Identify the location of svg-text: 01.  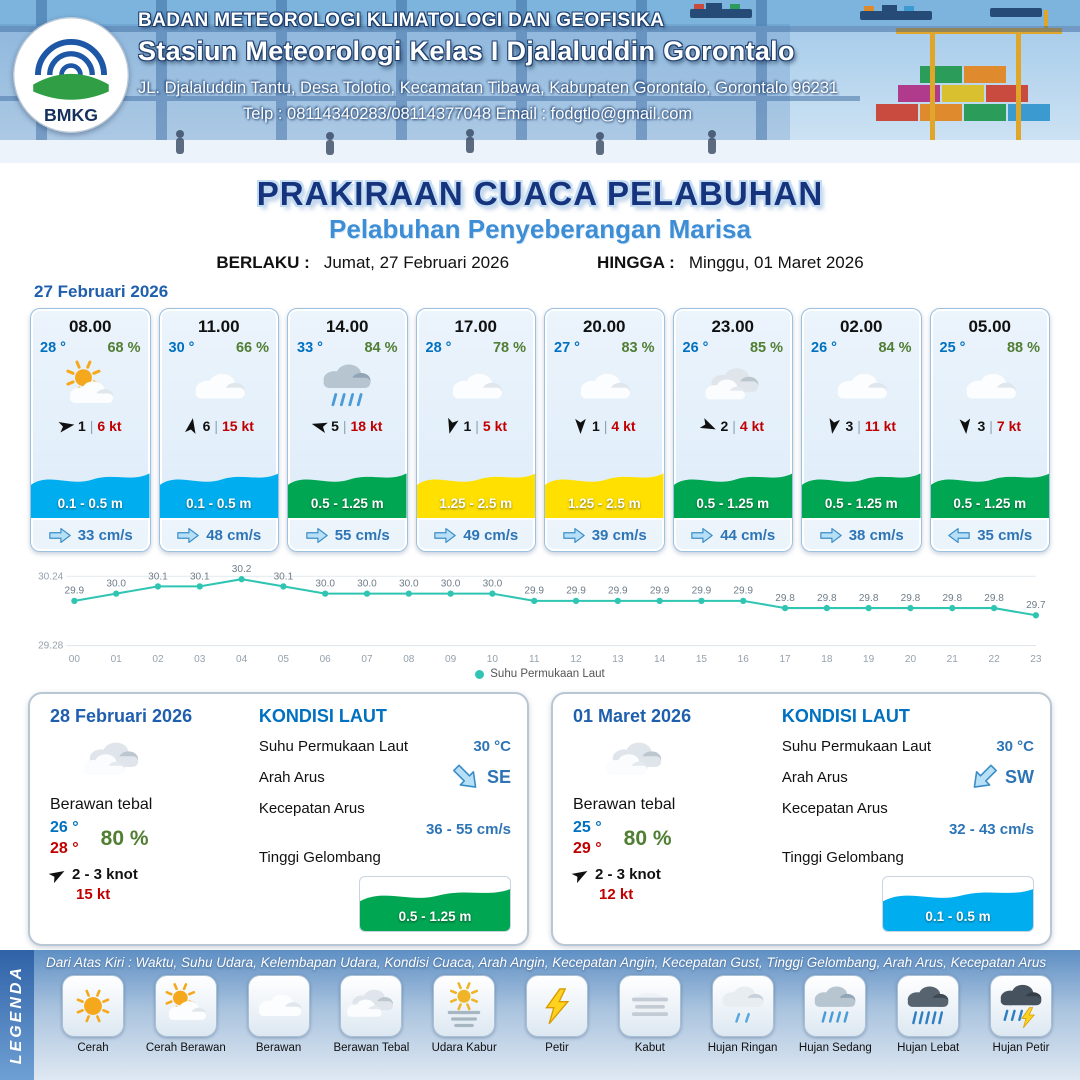
(117, 659).